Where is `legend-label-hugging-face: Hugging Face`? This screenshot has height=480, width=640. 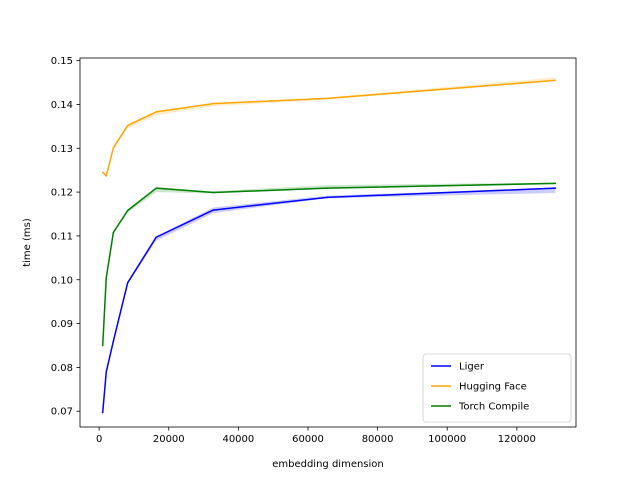 legend-label-hugging-face: Hugging Face is located at coordinates (493, 387).